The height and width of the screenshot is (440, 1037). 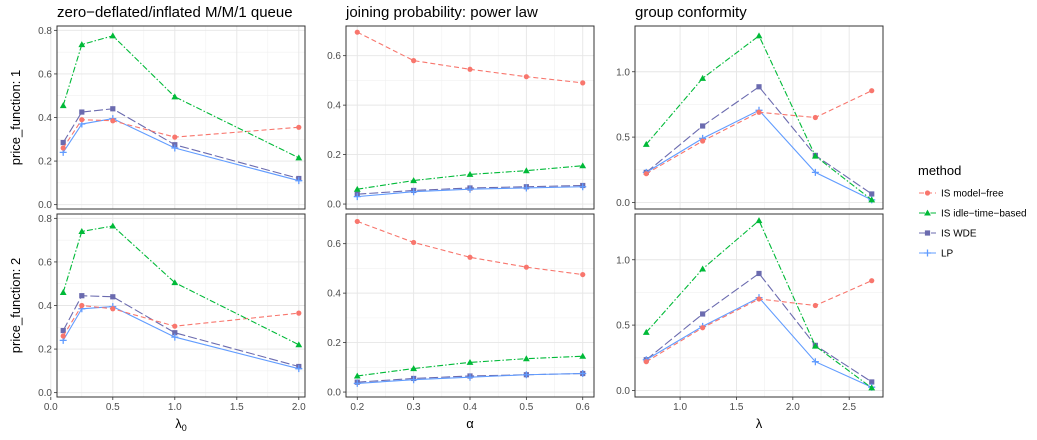 What do you see at coordinates (680, 407) in the screenshot?
I see `x-tick-label: 1.0` at bounding box center [680, 407].